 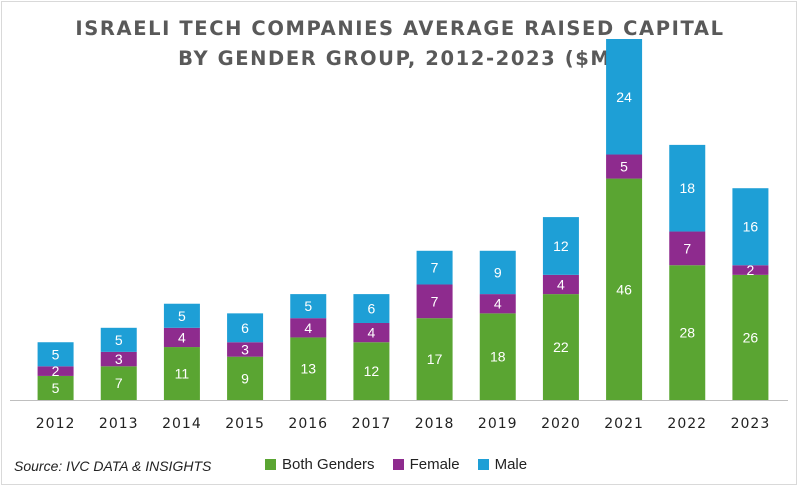 I want to click on bar-female-2016, so click(x=308, y=328).